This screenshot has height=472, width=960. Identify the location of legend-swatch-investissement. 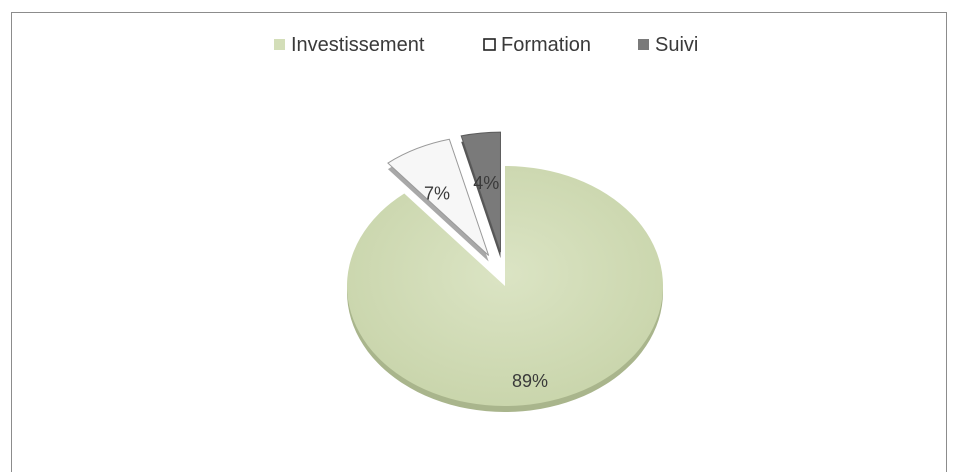
(279, 44).